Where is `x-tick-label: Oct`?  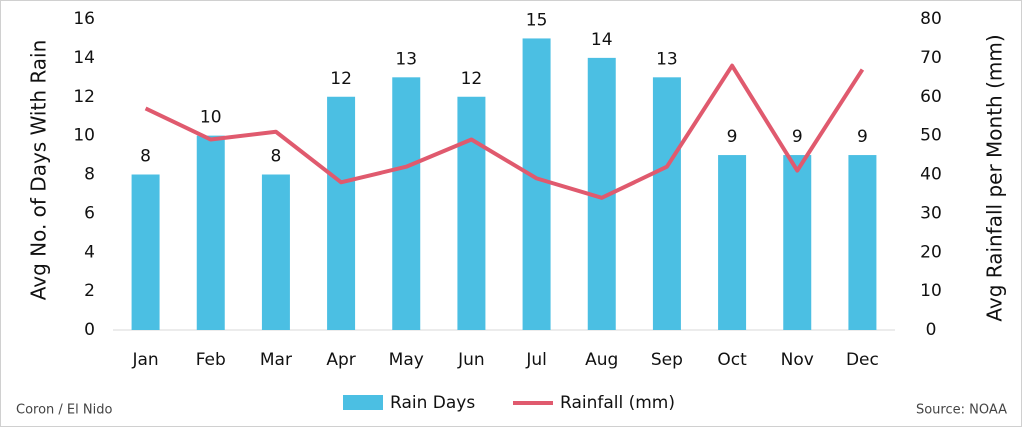
x-tick-label: Oct is located at coordinates (732, 360).